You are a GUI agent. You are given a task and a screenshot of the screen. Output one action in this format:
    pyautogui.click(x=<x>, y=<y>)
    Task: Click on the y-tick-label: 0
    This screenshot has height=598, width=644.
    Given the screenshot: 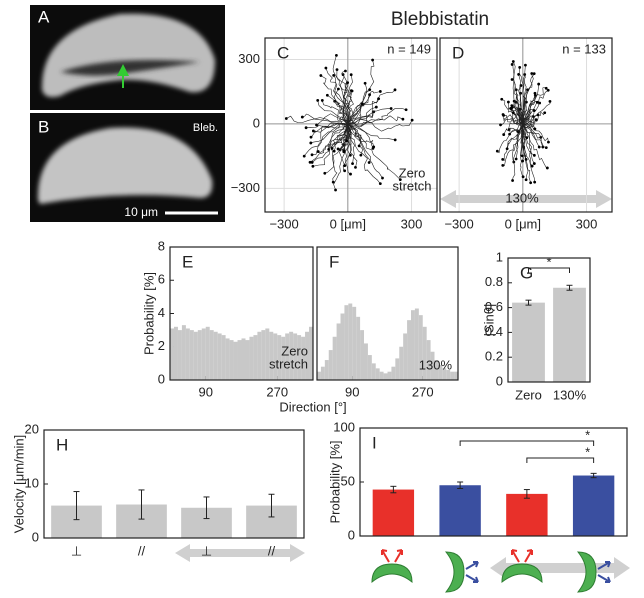 What is the action you would take?
    pyautogui.click(x=35, y=536)
    